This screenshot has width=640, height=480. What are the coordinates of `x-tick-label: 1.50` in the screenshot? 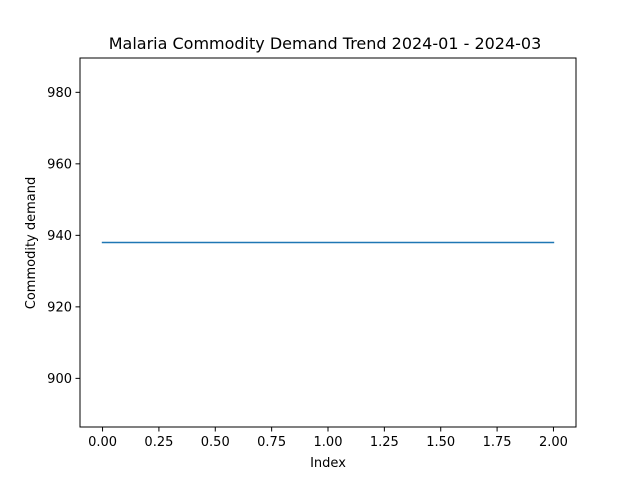 It's located at (440, 442).